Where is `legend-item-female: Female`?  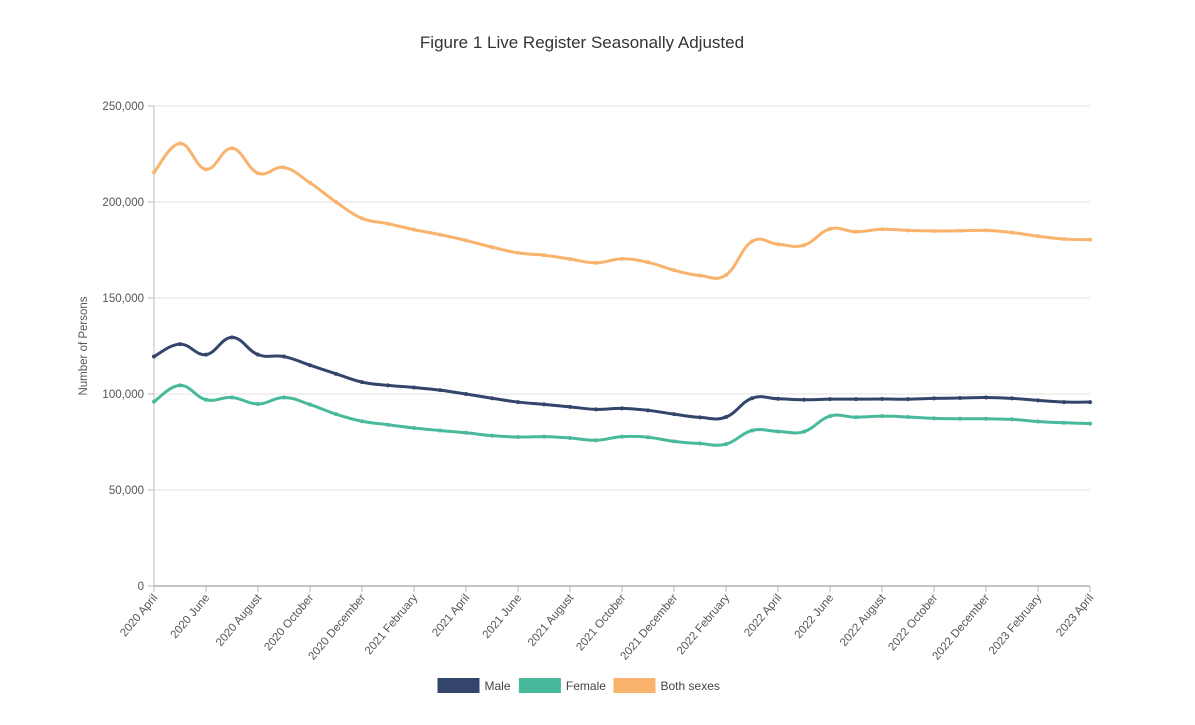 legend-item-female: Female is located at coordinates (562, 685).